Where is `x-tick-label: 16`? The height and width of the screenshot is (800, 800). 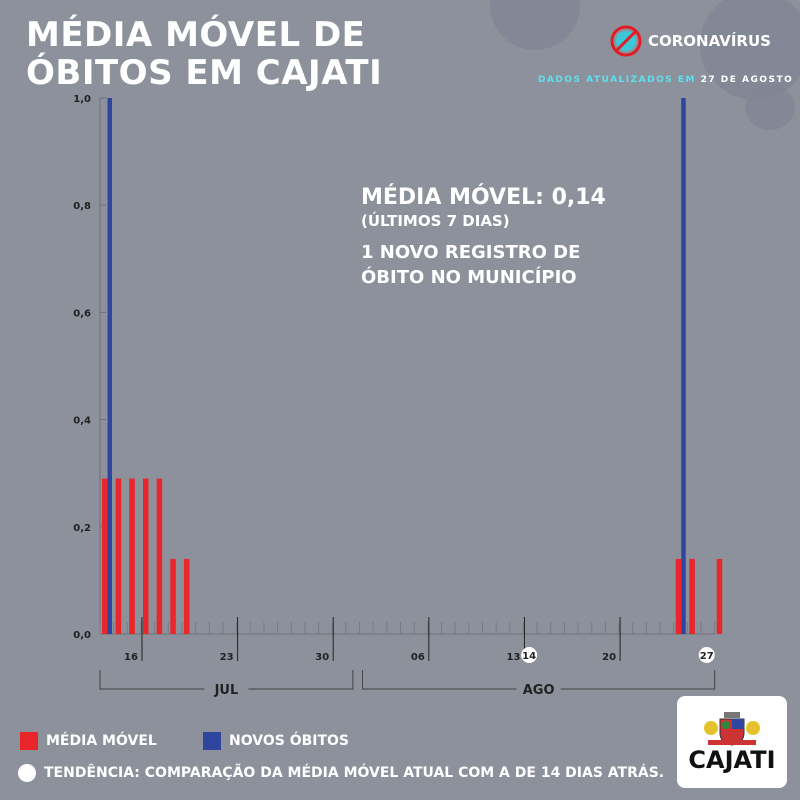 x-tick-label: 16 is located at coordinates (131, 657).